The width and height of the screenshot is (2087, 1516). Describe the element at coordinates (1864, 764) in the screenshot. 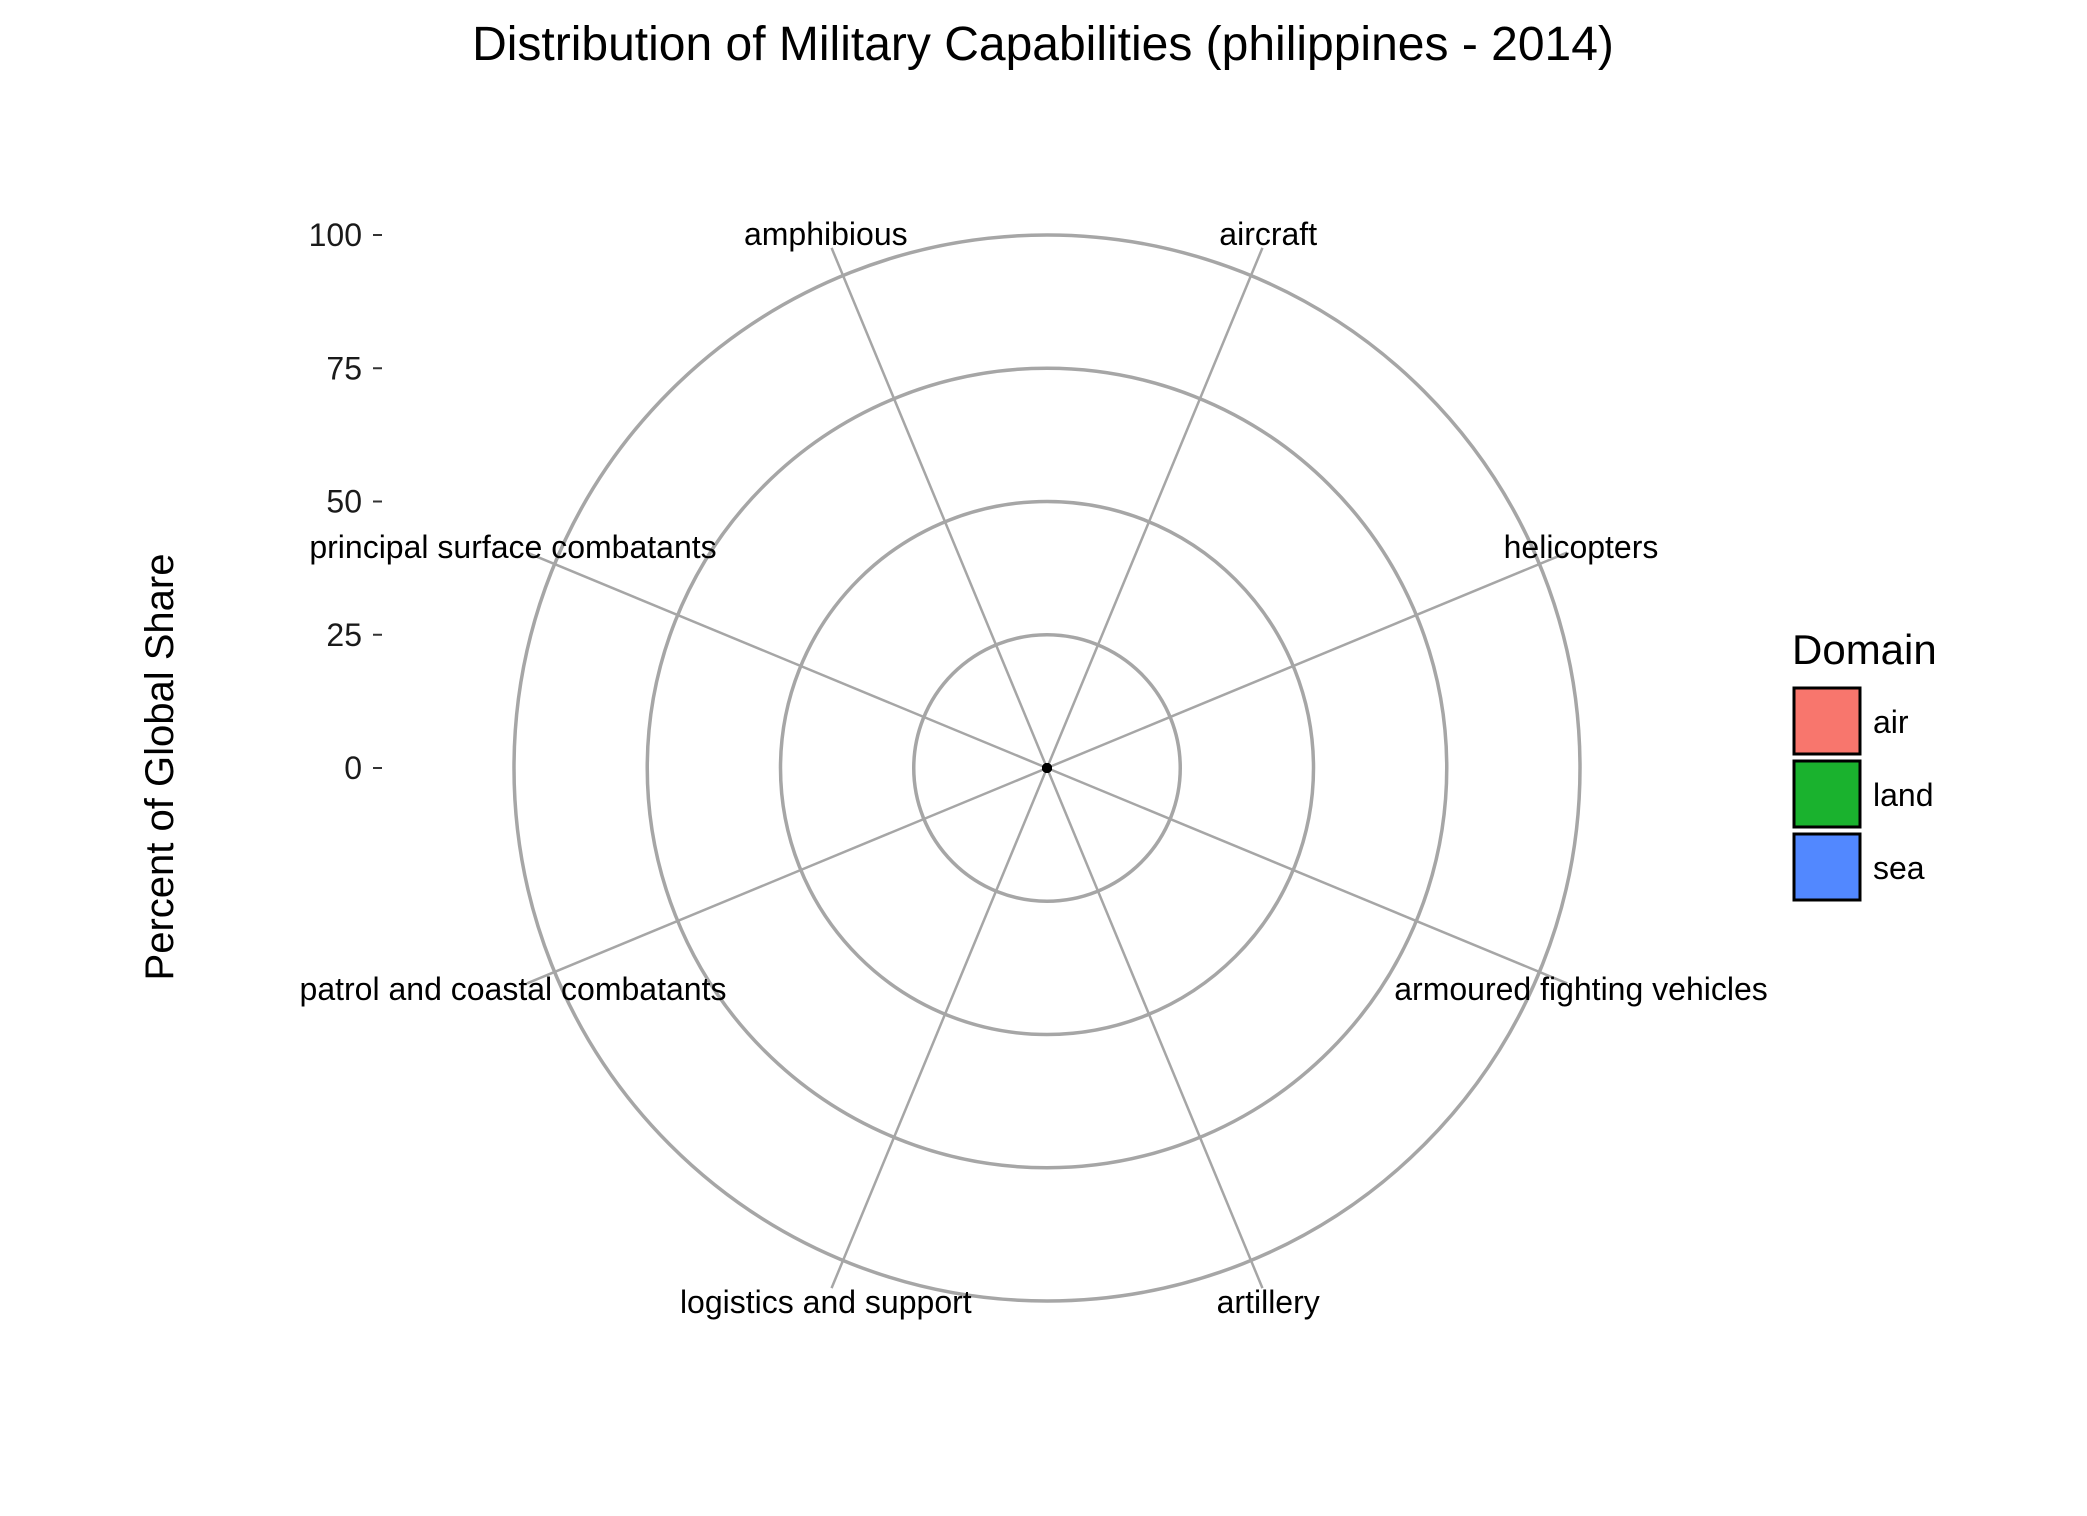

I see `legend: Domain air land sea` at that location.